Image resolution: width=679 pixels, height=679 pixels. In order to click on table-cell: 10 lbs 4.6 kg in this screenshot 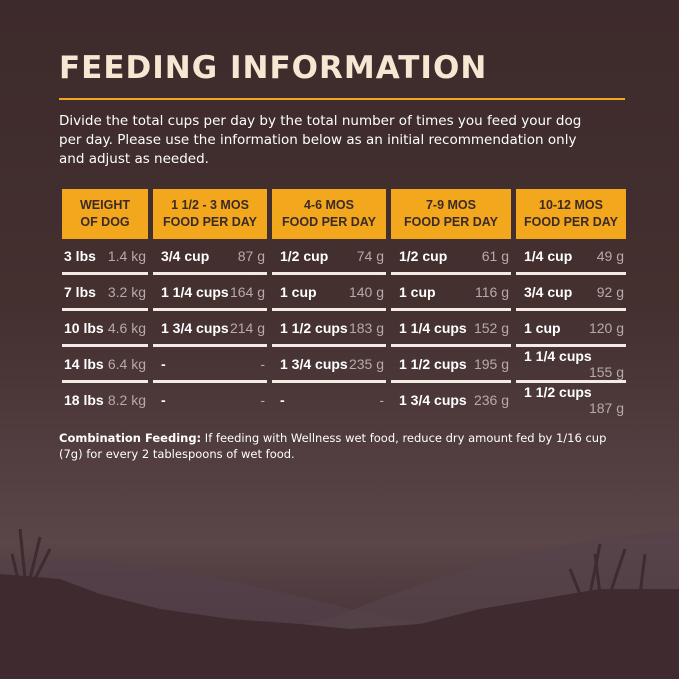, I will do `click(105, 329)`.